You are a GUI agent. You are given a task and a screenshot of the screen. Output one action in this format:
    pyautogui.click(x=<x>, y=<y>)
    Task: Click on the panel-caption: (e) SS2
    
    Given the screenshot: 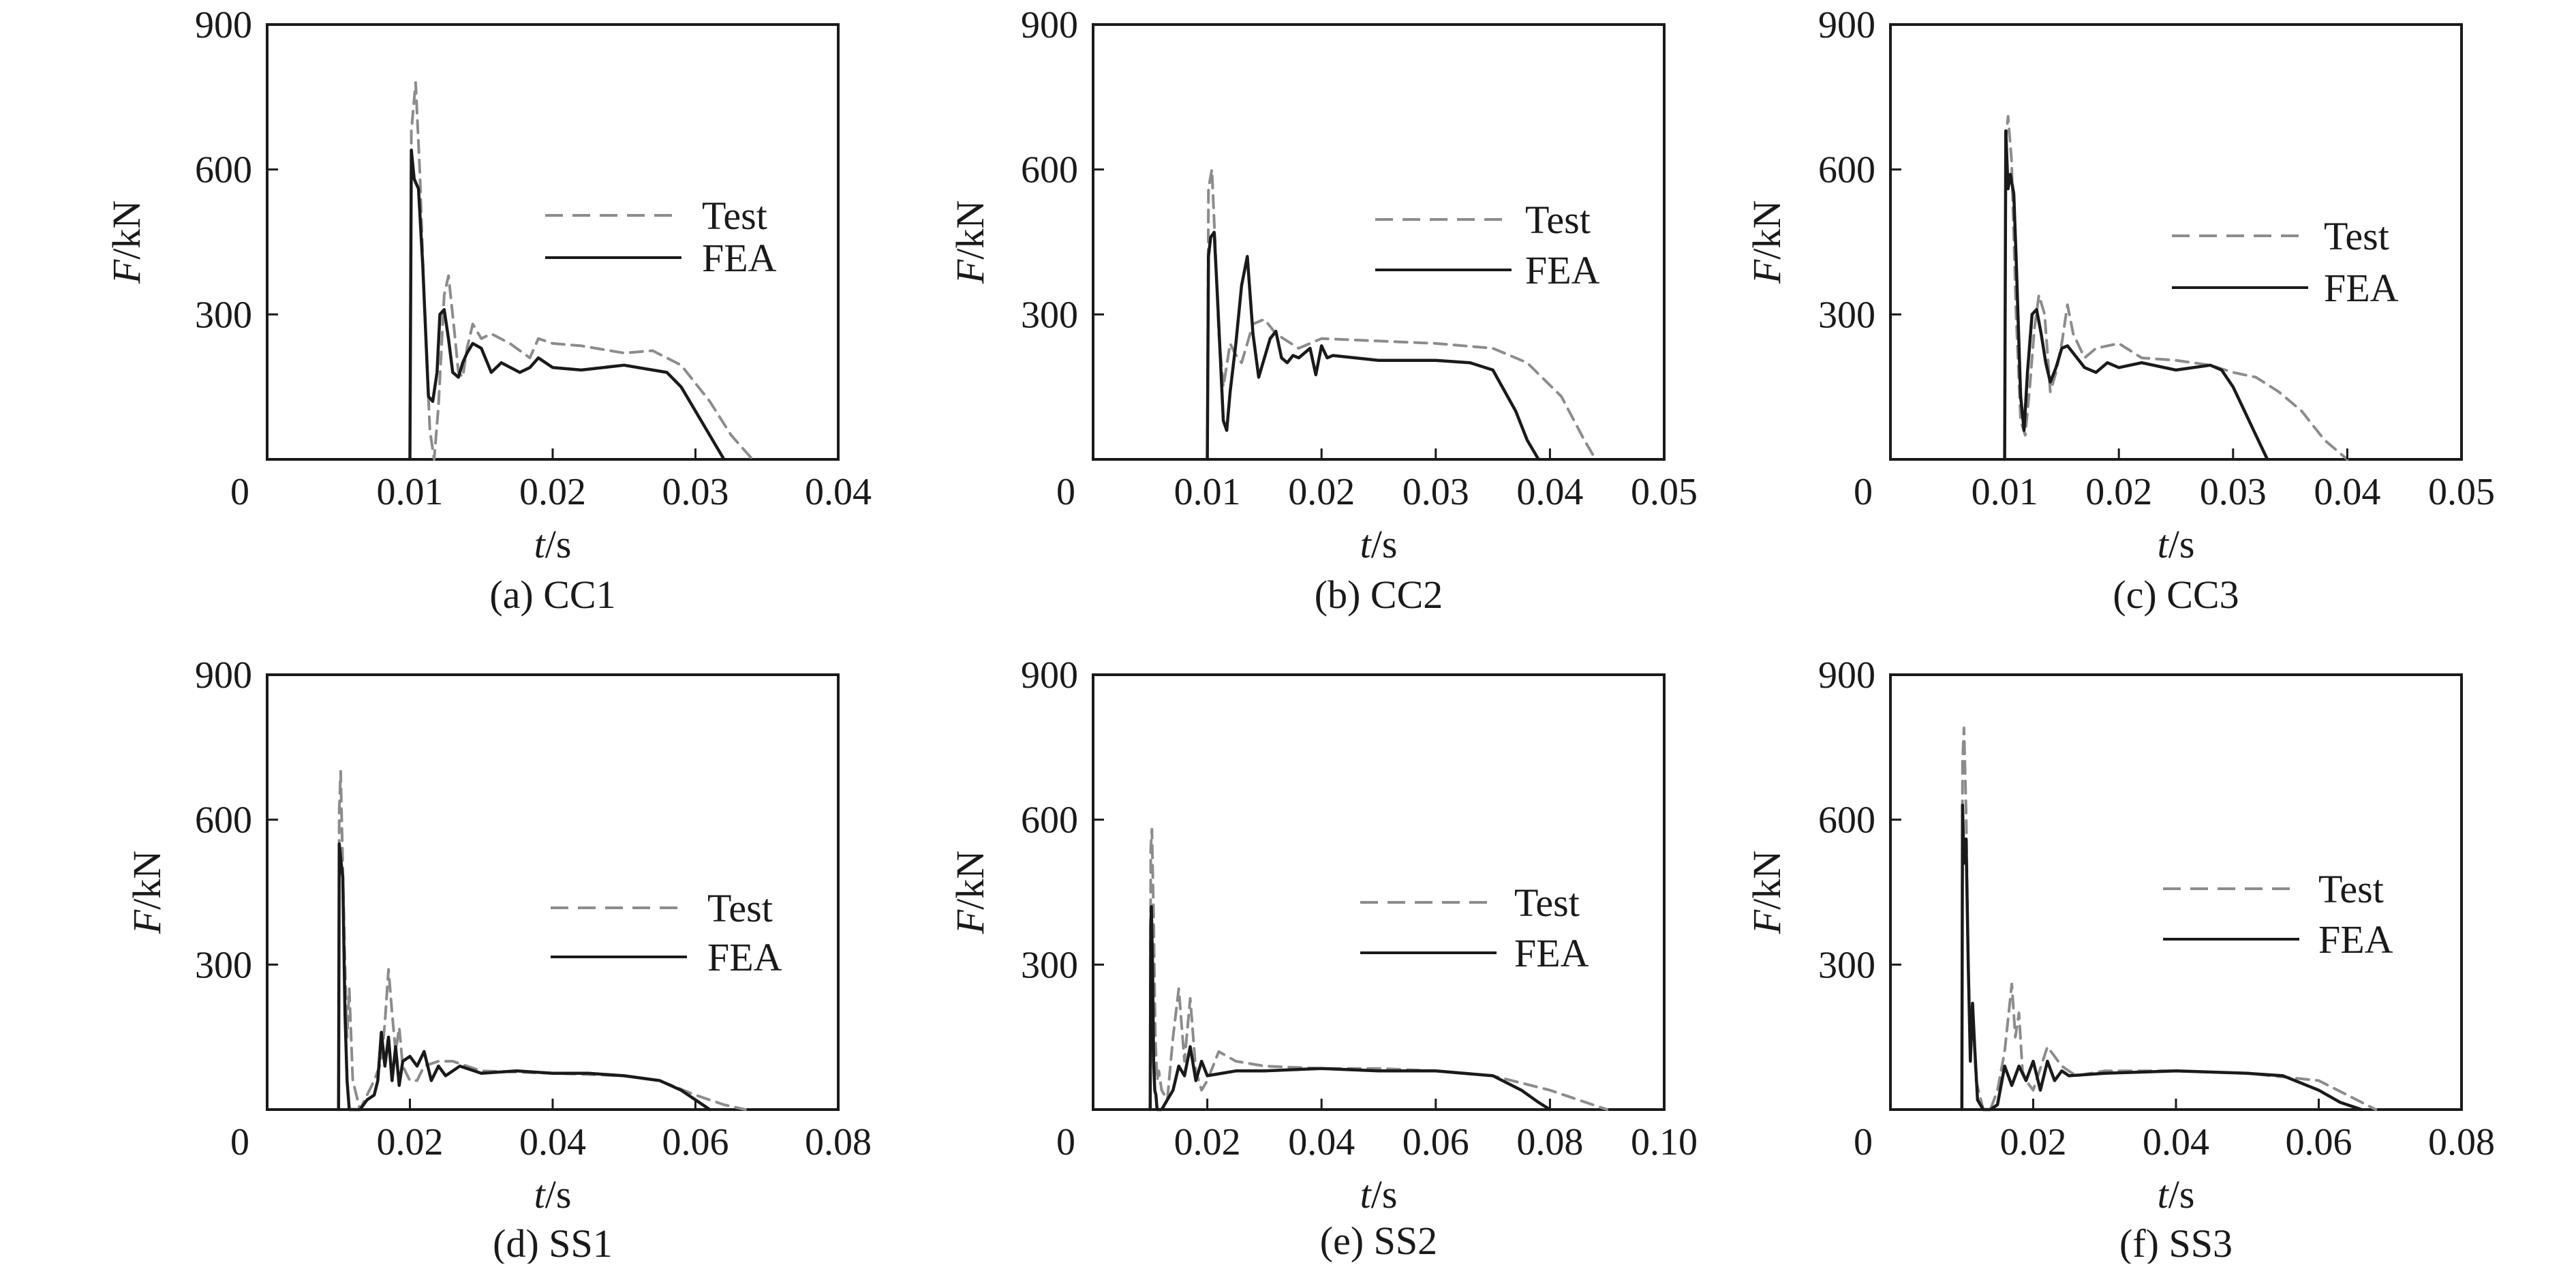 What is the action you would take?
    pyautogui.click(x=1379, y=1241)
    